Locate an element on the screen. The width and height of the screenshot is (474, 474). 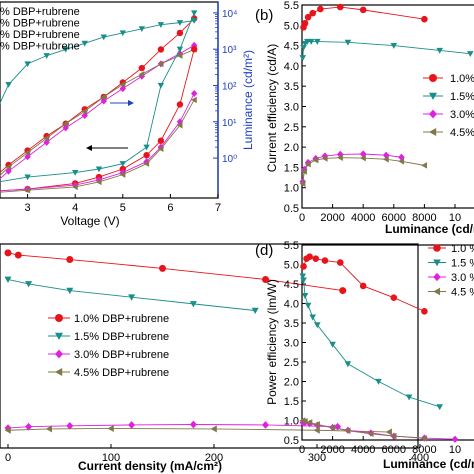
panel-d-y-tick-label: 2.5 is located at coordinates (291, 363).